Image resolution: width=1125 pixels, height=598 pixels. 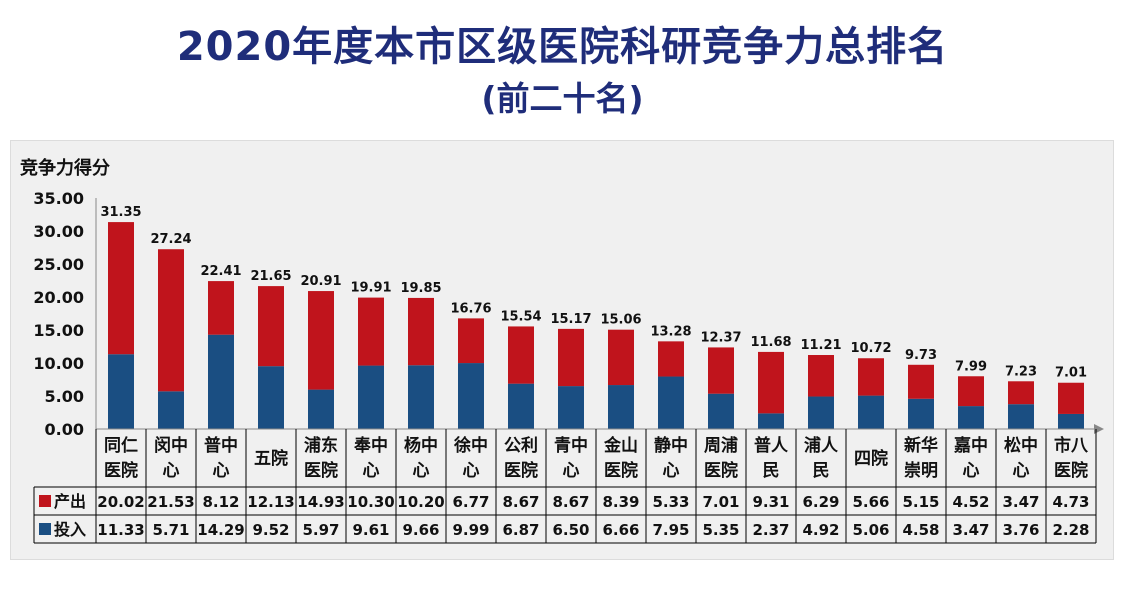 What do you see at coordinates (871, 458) in the screenshot?
I see `category-label-15-line-0: 四院` at bounding box center [871, 458].